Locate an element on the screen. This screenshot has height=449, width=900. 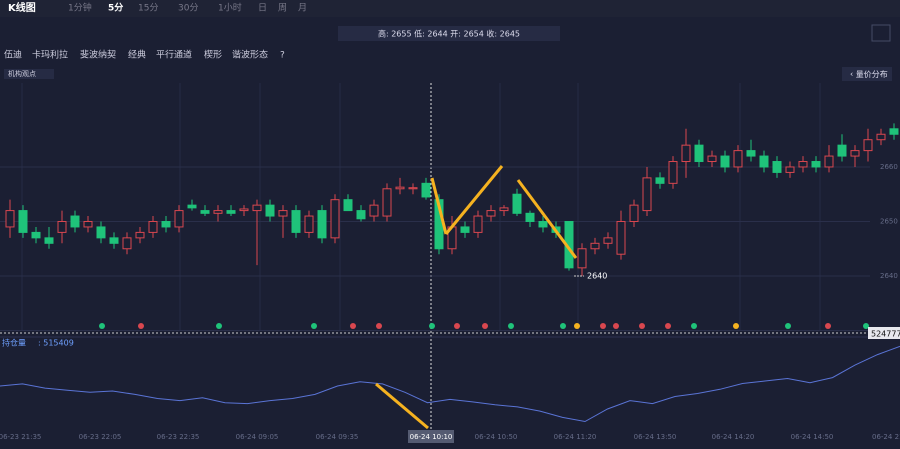
side-button-label: 量价分布 is located at coordinates (872, 74).